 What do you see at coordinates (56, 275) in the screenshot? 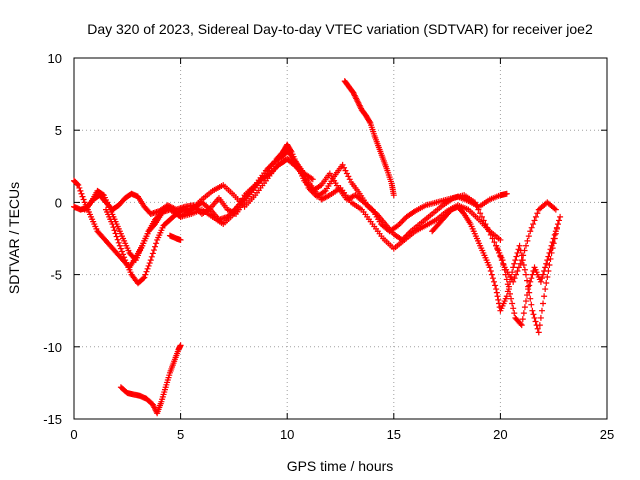
I see `y-tick-label: -5` at bounding box center [56, 275].